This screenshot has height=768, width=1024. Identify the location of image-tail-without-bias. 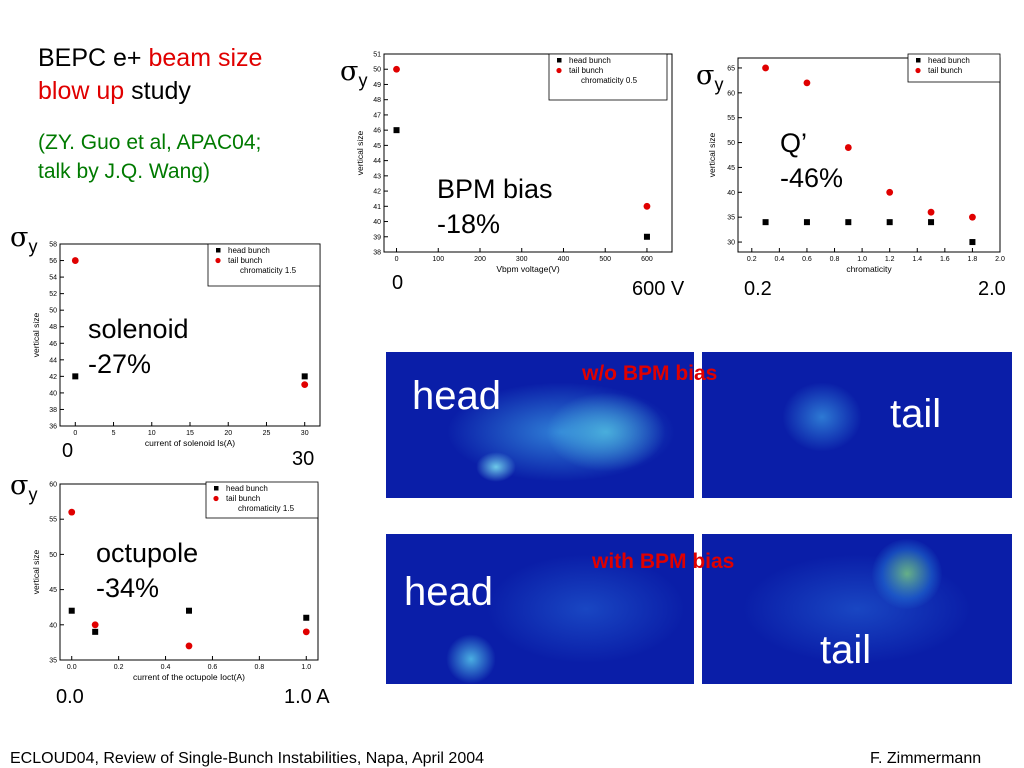
(857, 425).